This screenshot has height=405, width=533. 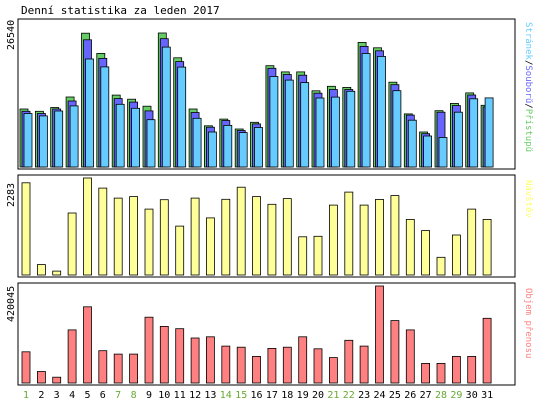 What do you see at coordinates (426, 395) in the screenshot?
I see `x-tick-day-27: 27` at bounding box center [426, 395].